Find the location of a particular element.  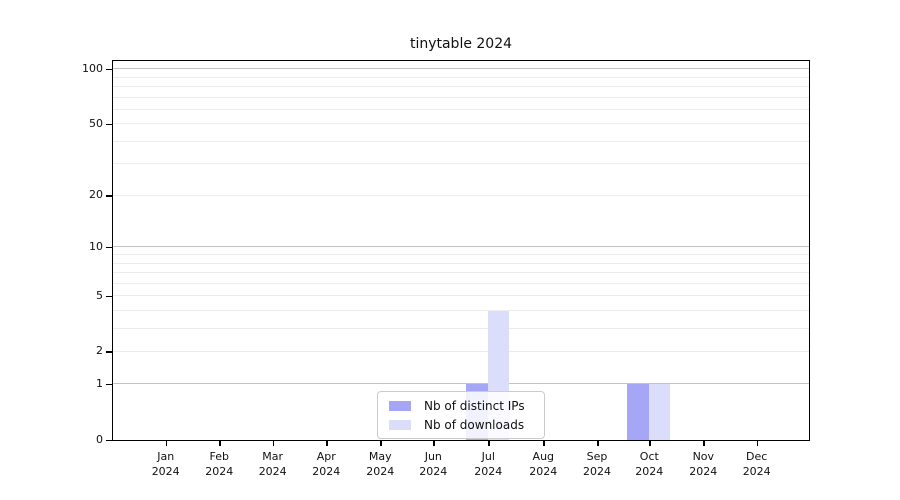

x-tick-label-jul: Jul 2024 is located at coordinates (488, 464).